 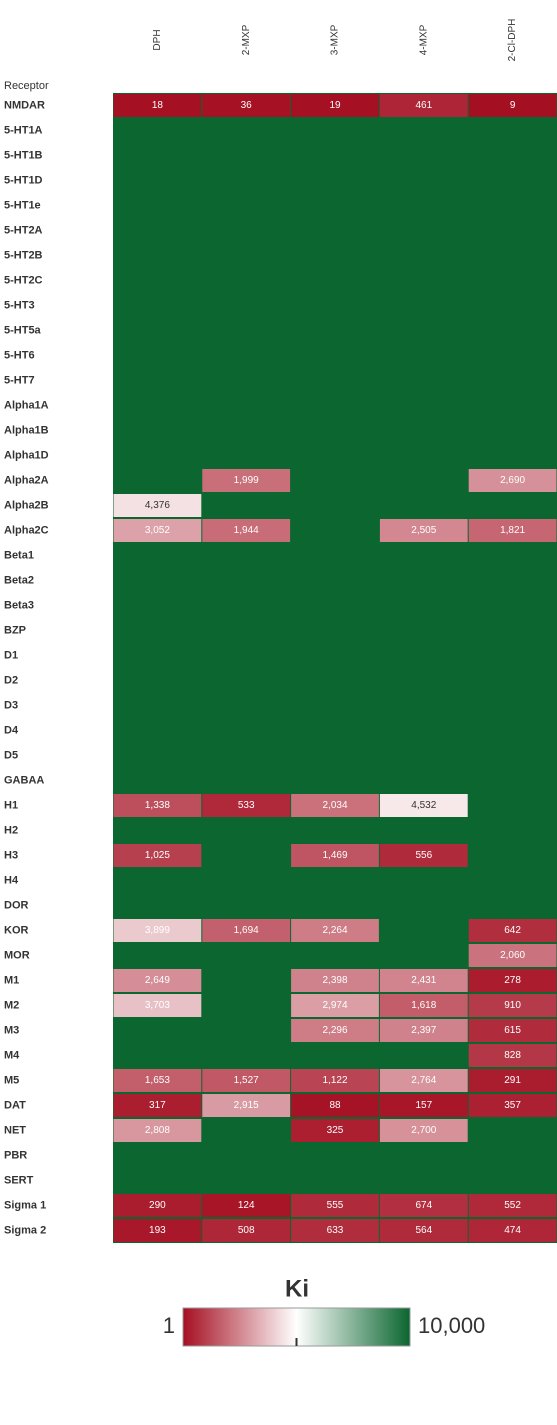 I want to click on cell-label: 2,915, so click(x=246, y=1105).